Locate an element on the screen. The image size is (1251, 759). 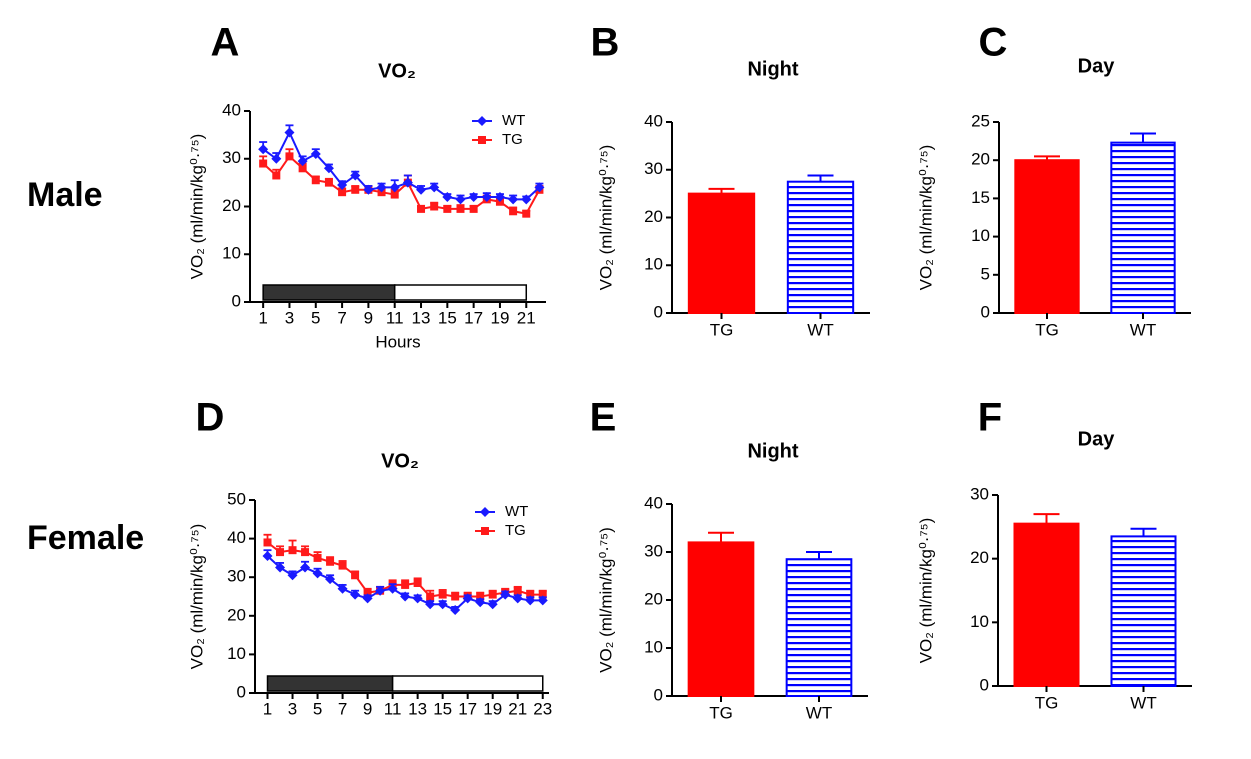
x-tick-label: 21 is located at coordinates (526, 317).